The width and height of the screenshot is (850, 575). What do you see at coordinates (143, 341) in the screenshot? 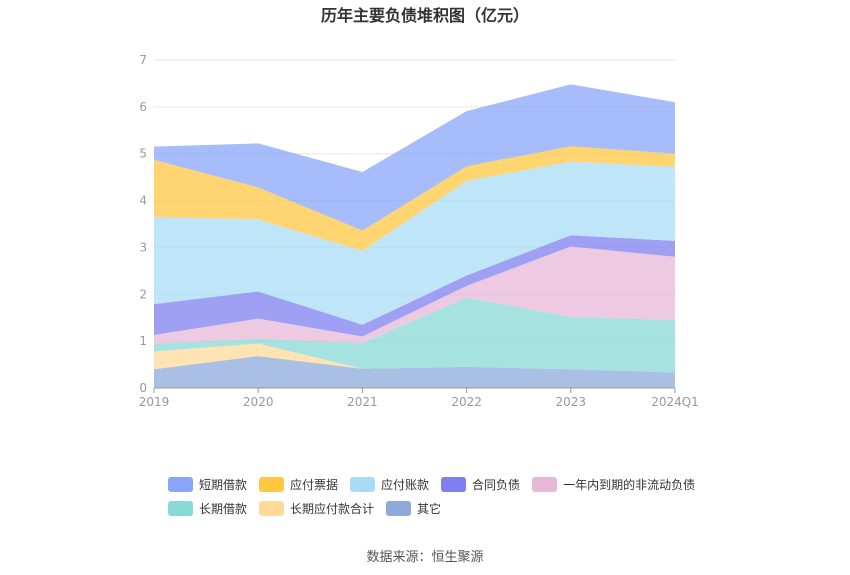
I see `y-tick-label: 1` at bounding box center [143, 341].